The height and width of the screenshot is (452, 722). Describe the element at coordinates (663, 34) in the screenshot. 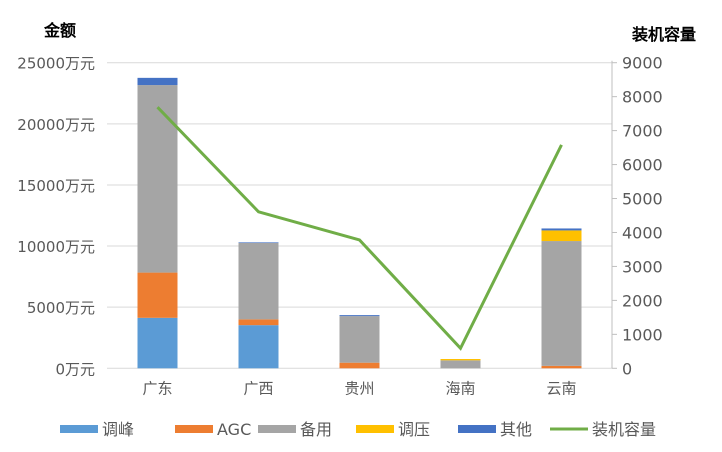

I see `y2-axis-title: 装机容量` at that location.